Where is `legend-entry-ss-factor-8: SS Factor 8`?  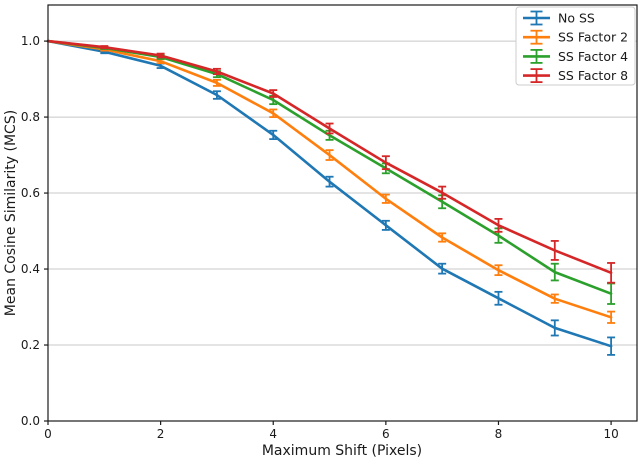 legend-entry-ss-factor-8: SS Factor 8 is located at coordinates (575, 75).